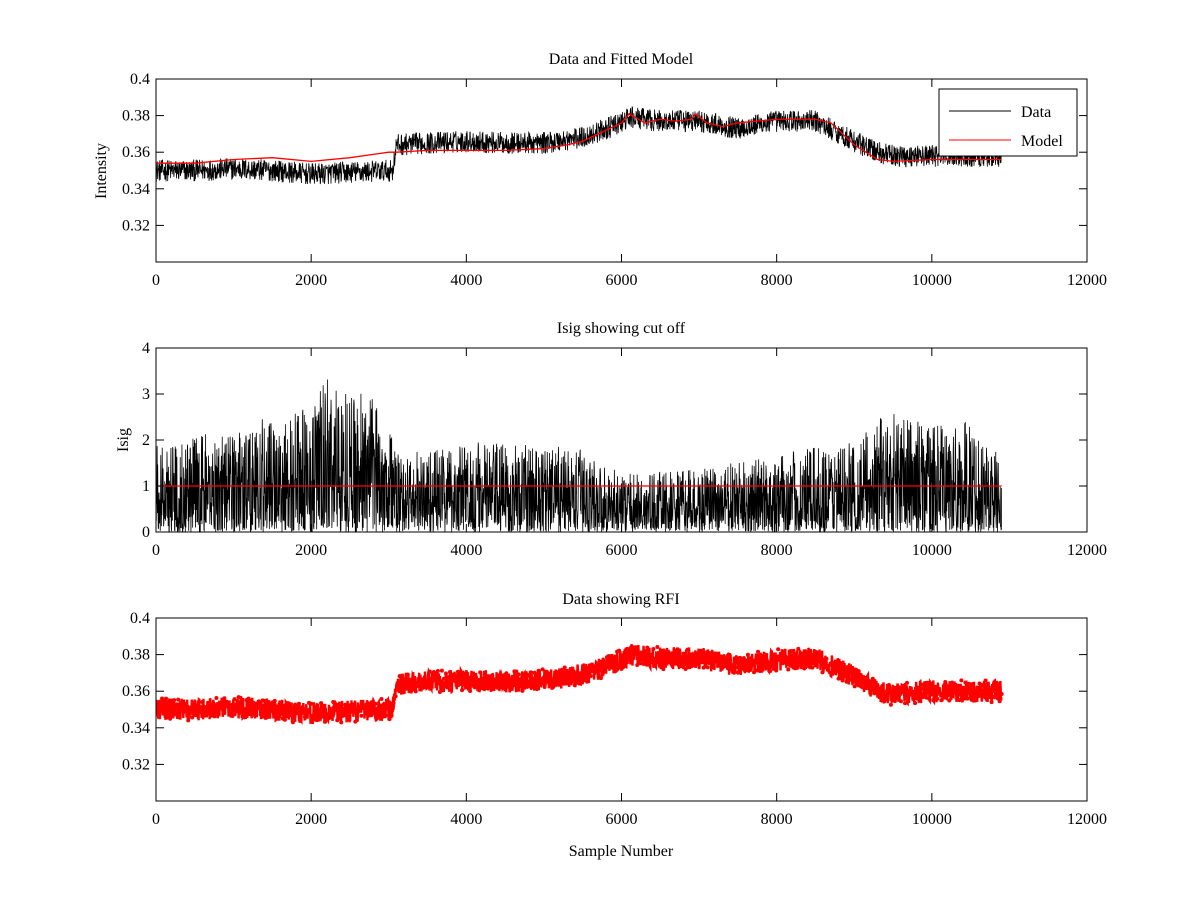  Describe the element at coordinates (136, 691) in the screenshot. I see `y-tick-label: 0.36` at that location.